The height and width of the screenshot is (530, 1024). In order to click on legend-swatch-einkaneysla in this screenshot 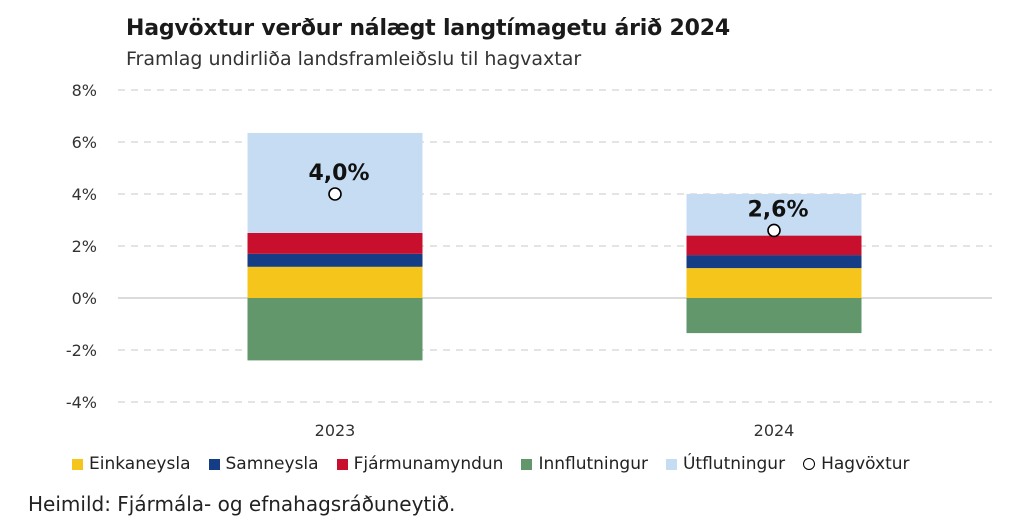, I will do `click(77, 464)`.